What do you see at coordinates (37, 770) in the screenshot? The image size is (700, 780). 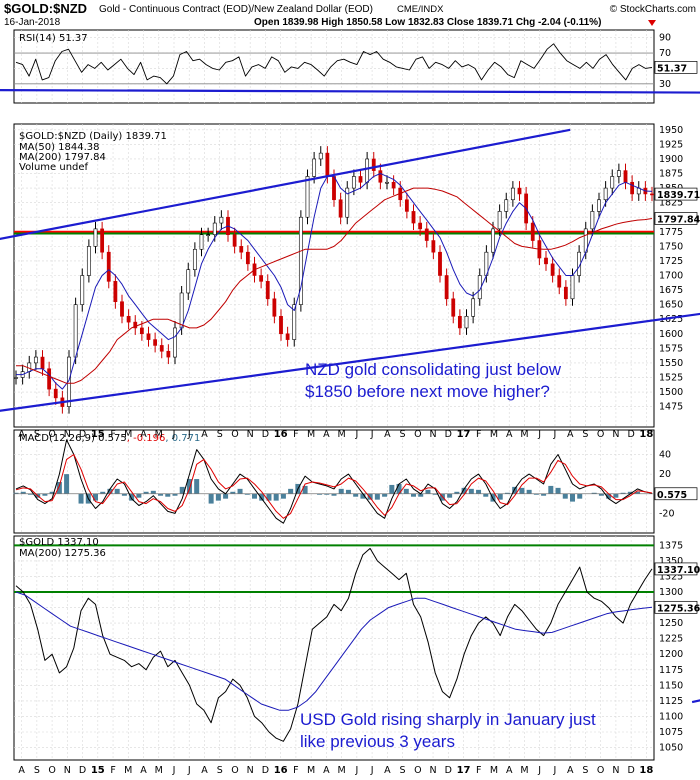 I see `x-month-label-bottom: S` at bounding box center [37, 770].